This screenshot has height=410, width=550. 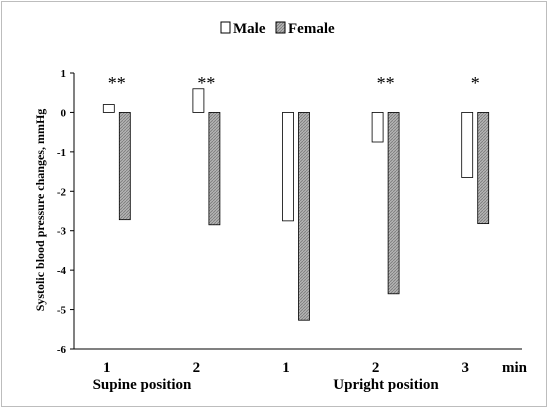 I want to click on significance-mark: *, so click(x=475, y=83).